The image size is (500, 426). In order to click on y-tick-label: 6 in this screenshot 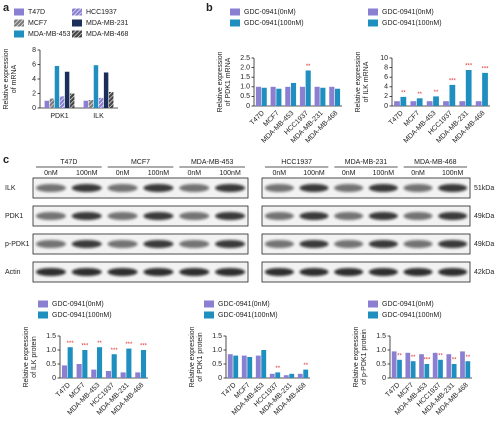, I will do `click(34, 64)`.